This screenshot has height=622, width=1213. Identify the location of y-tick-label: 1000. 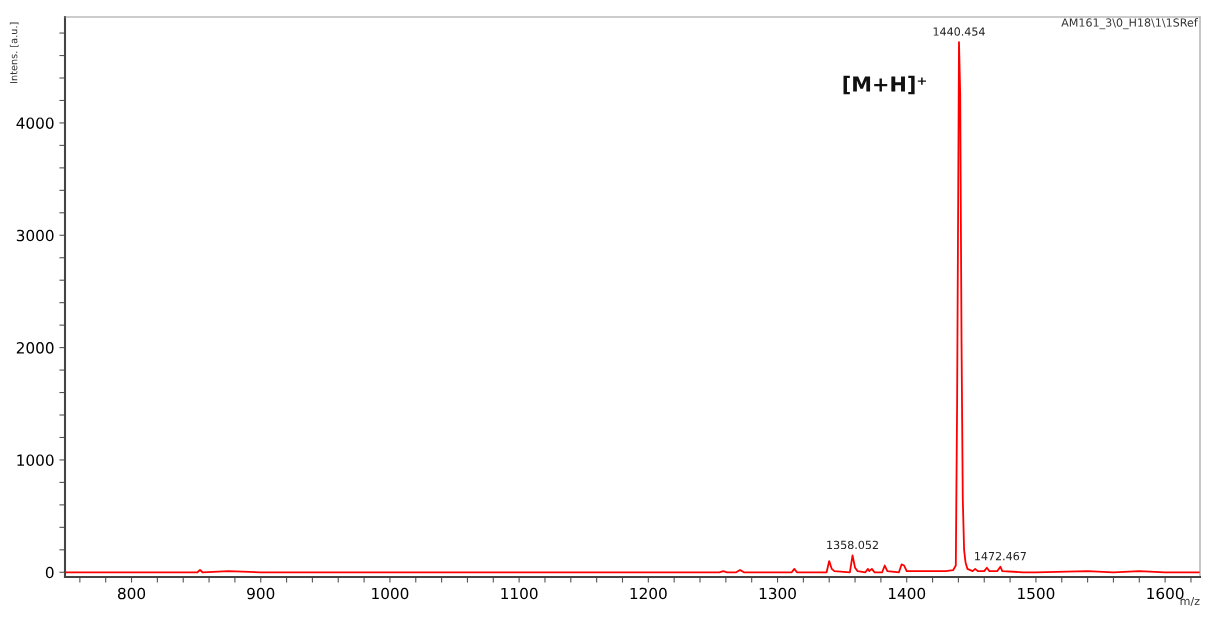
(35, 460).